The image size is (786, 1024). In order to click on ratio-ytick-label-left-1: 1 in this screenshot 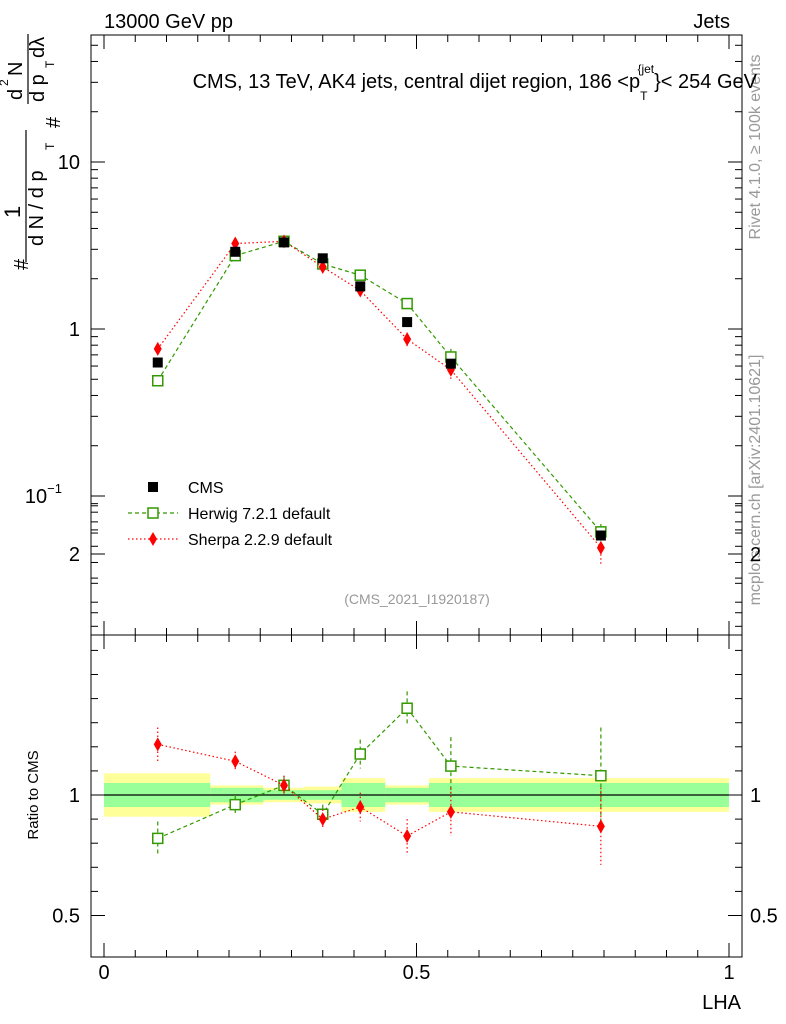, I will do `click(74, 796)`.